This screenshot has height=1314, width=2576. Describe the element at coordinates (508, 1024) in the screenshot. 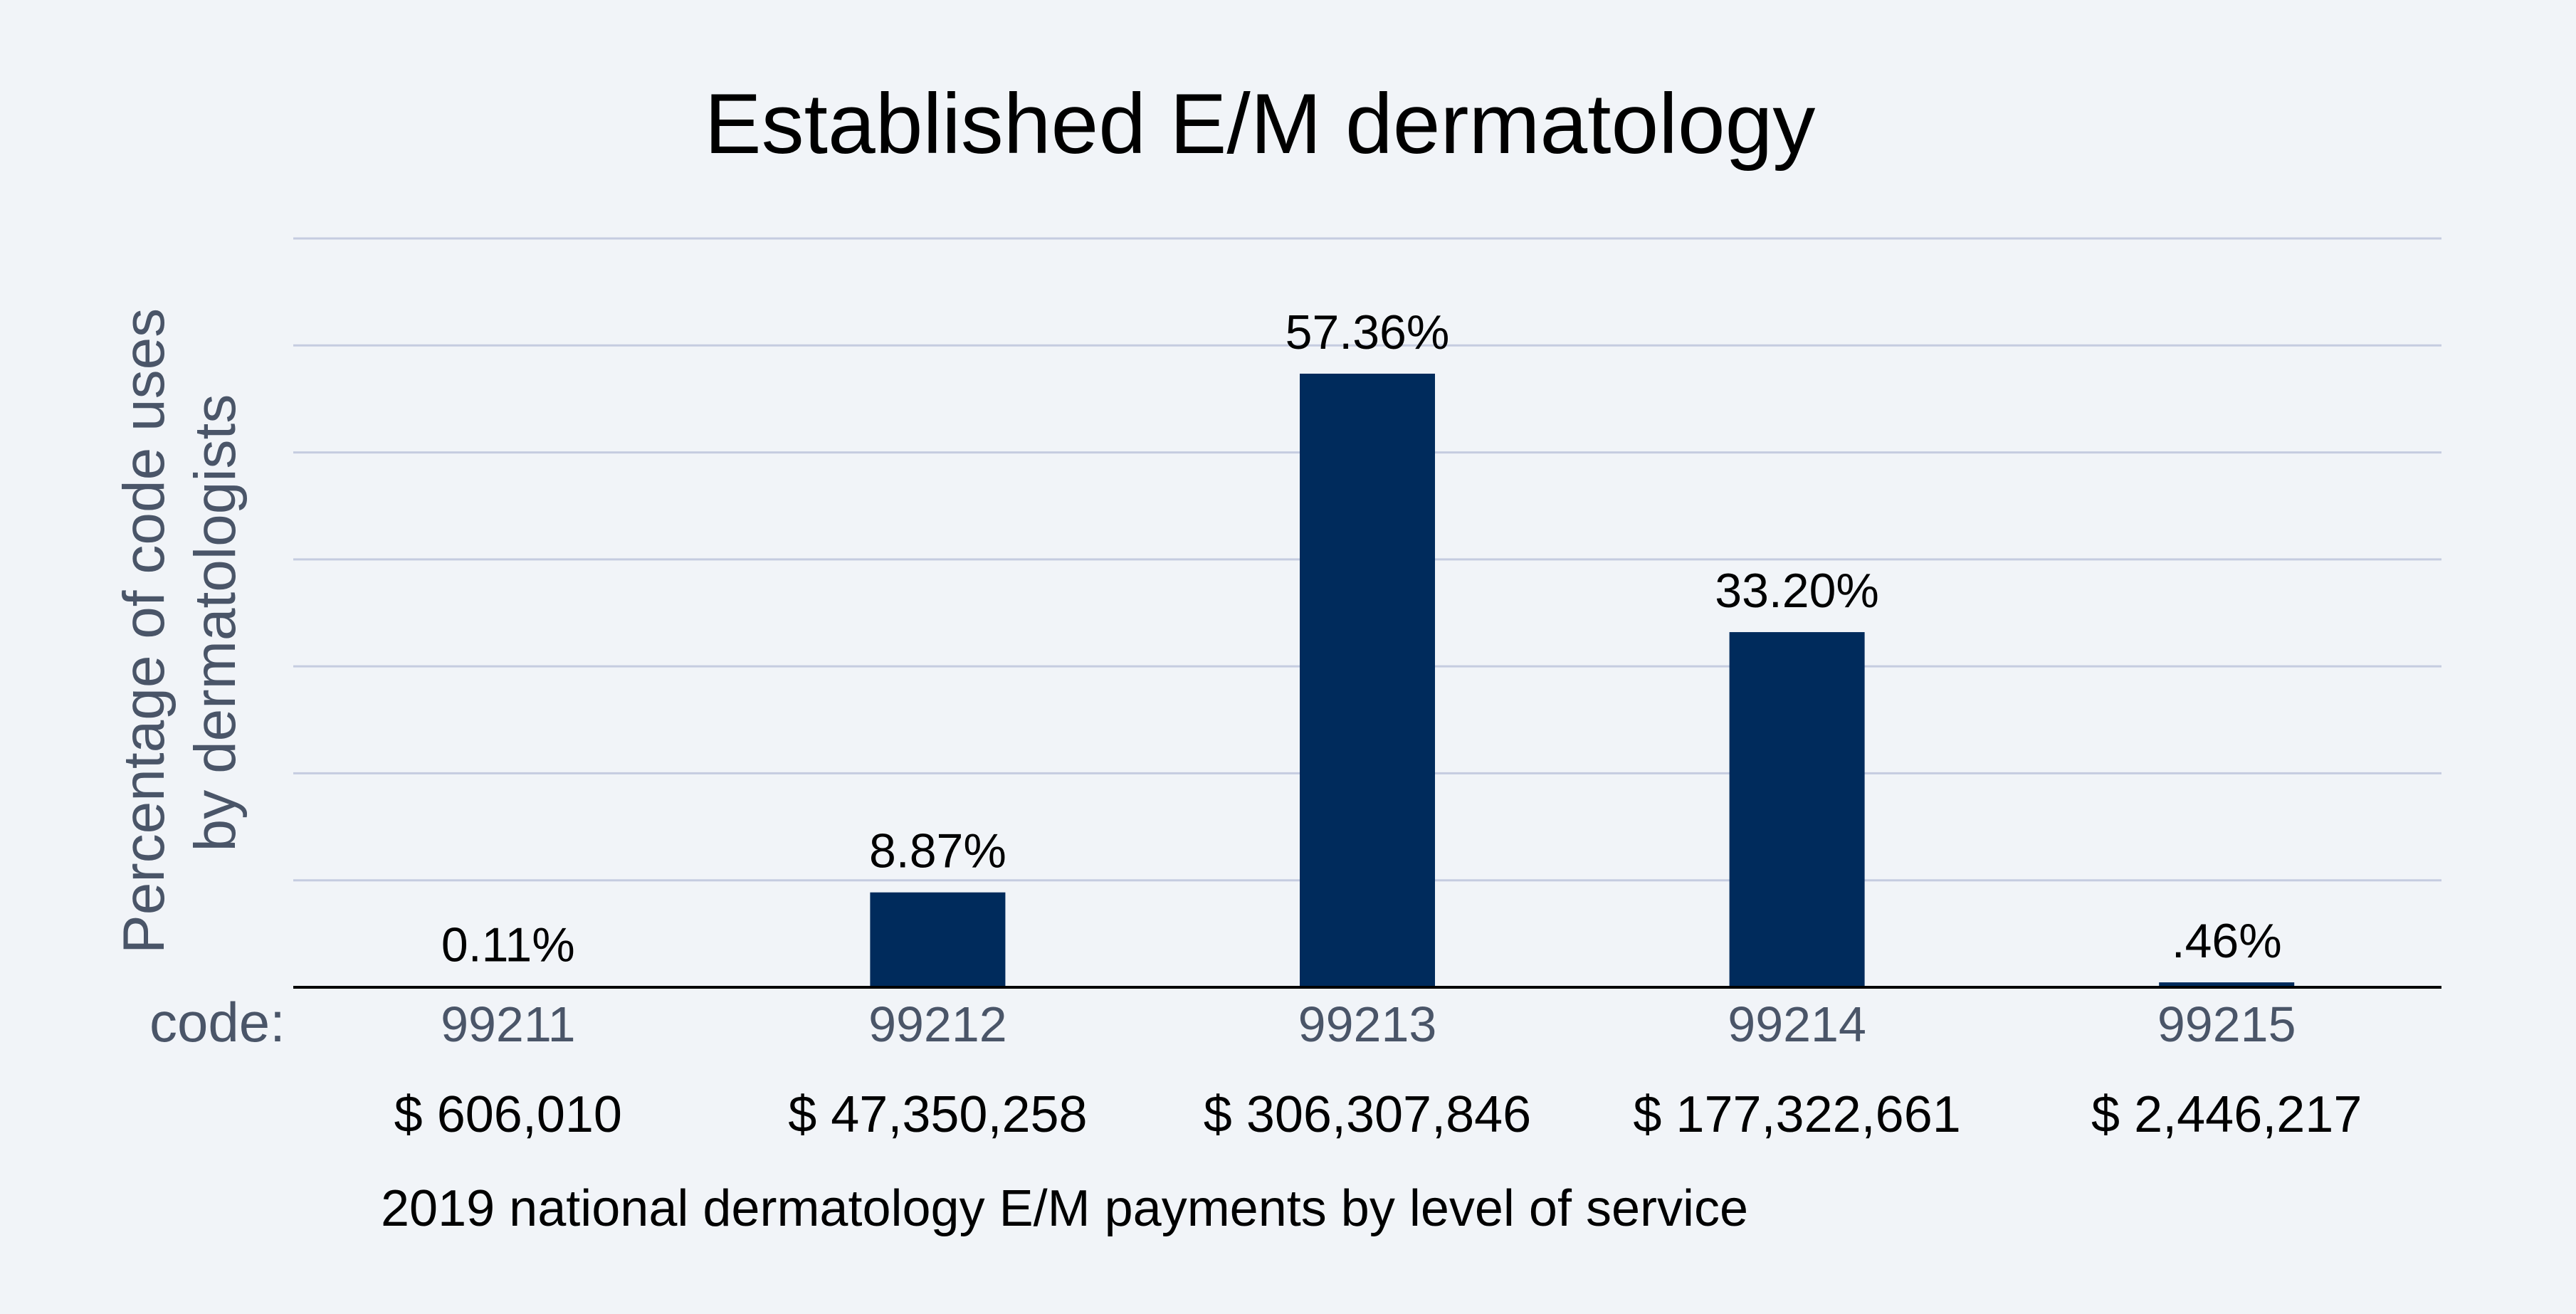

I see `x-tick-label-99211: 99211` at that location.